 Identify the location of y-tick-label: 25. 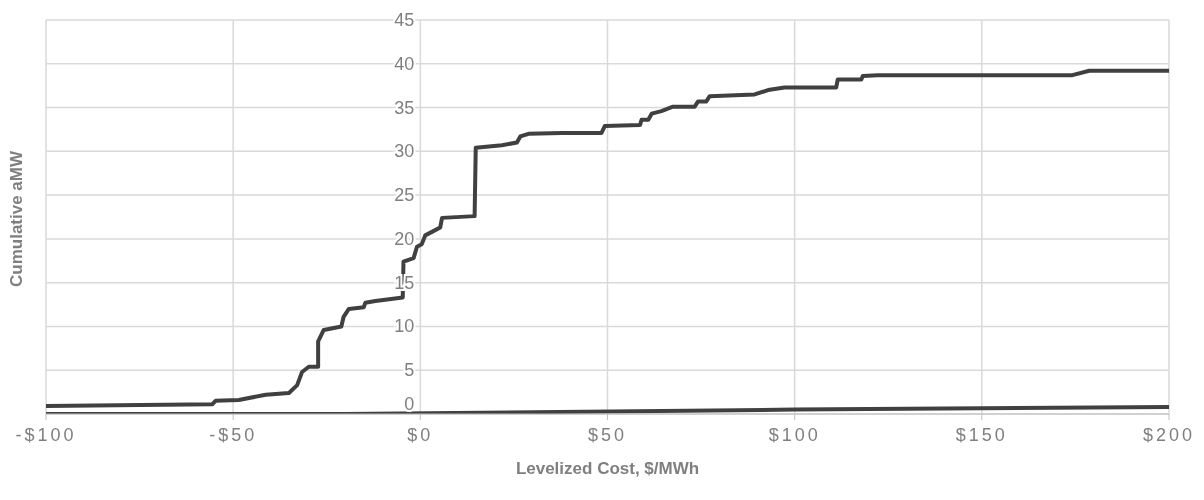
(404, 195).